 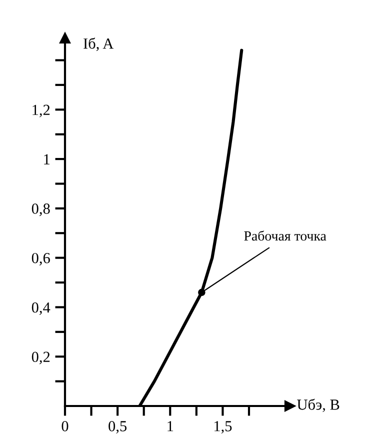 I want to click on y-tick-label: 0,6, so click(x=41, y=259).